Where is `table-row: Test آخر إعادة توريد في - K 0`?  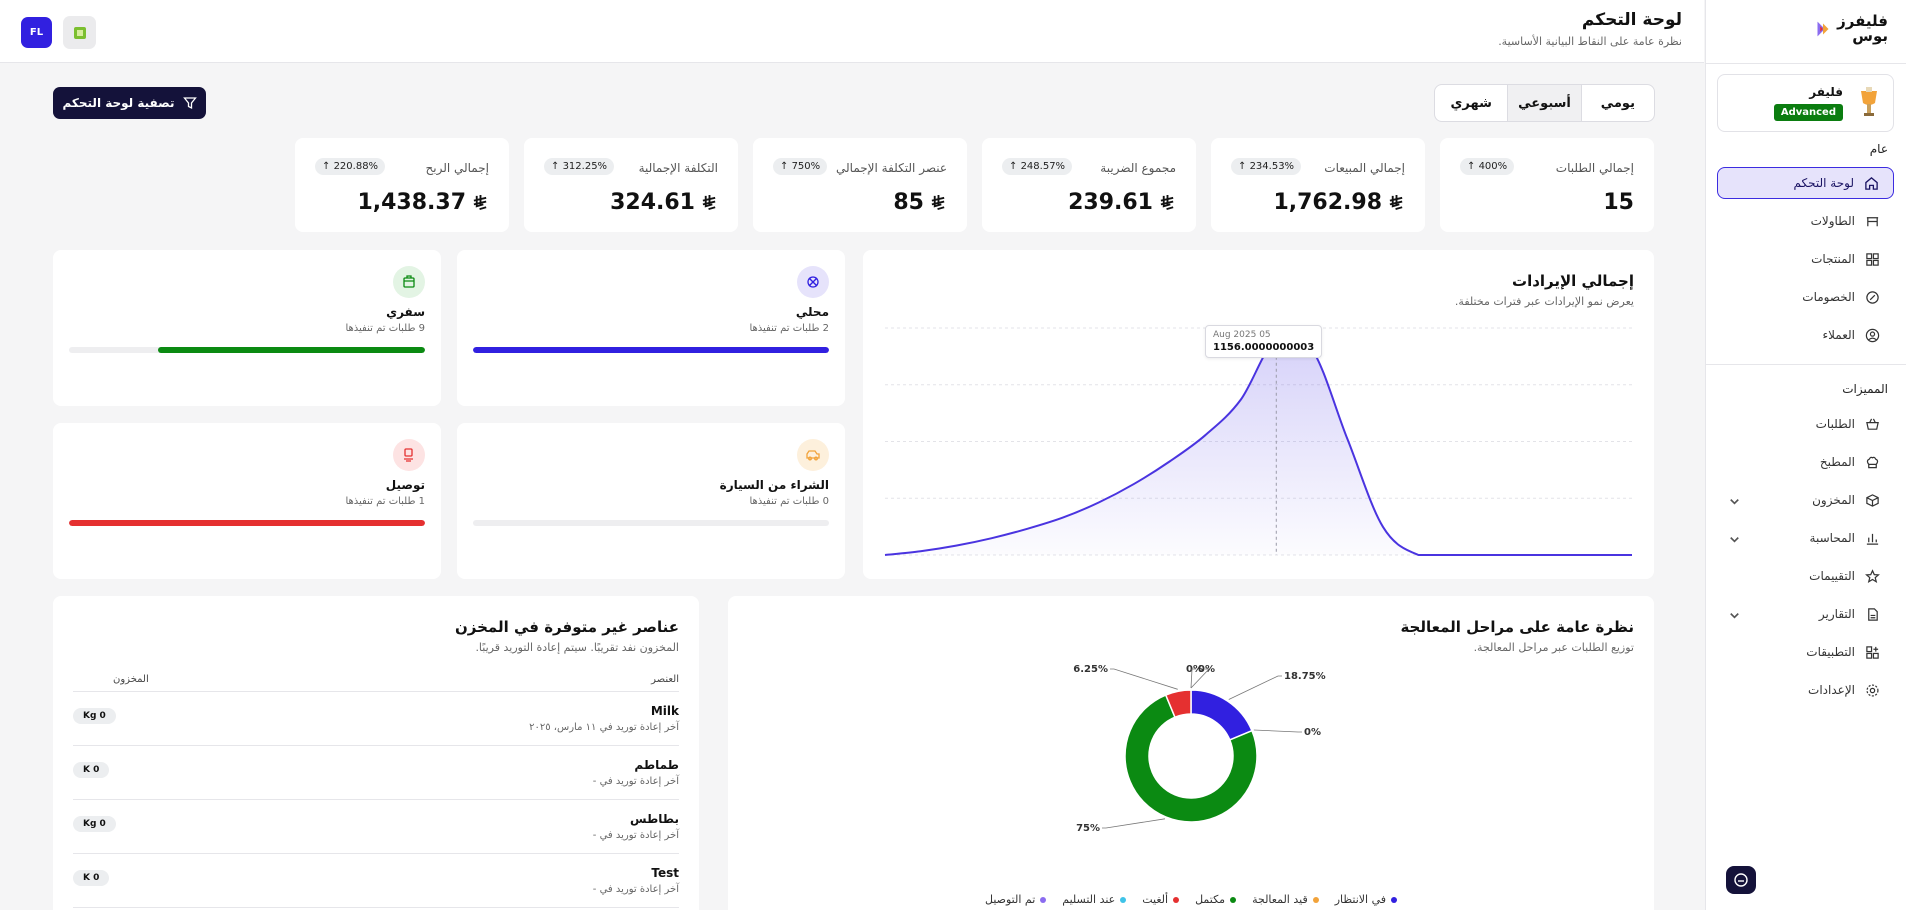 table-row: Test آخر إعادة توريد في - K 0 is located at coordinates (376, 881).